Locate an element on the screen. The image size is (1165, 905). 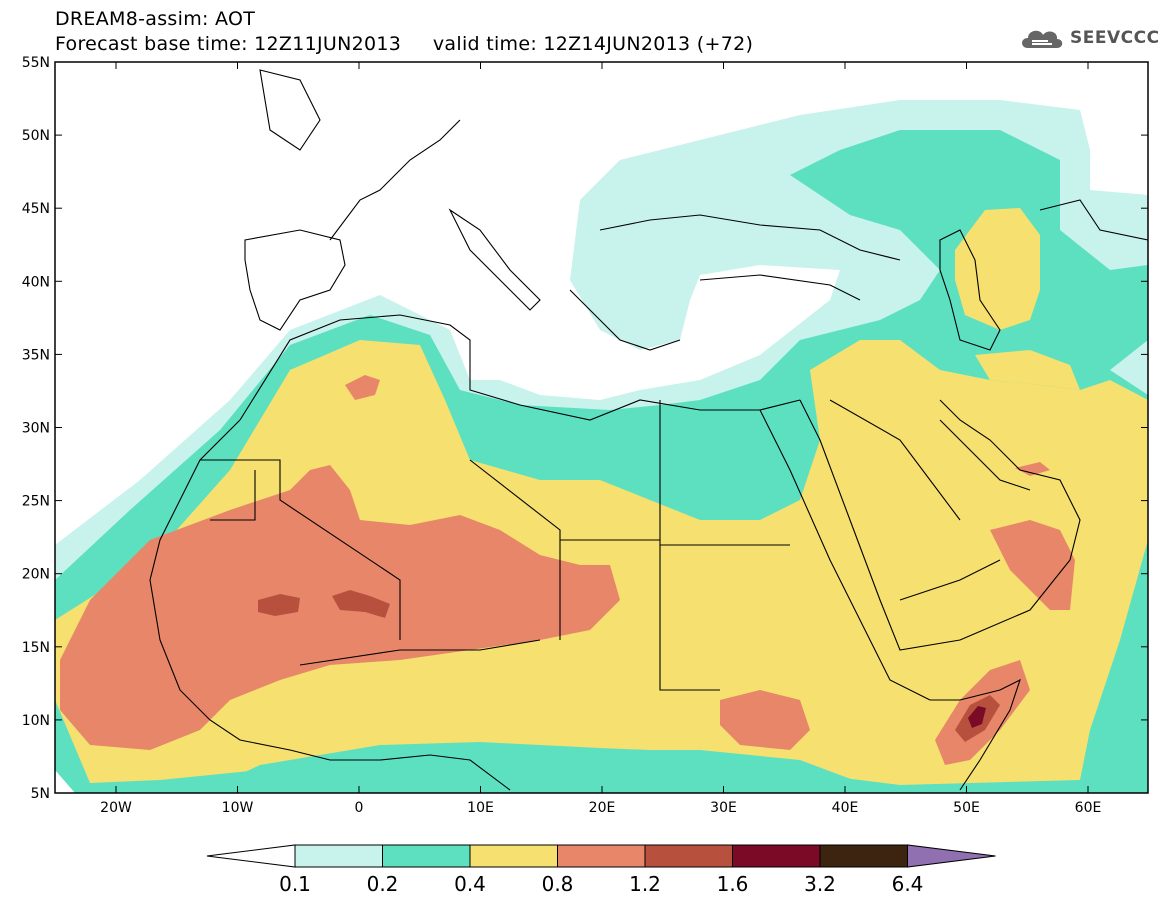
lon-label: 60E is located at coordinates (1088, 808).